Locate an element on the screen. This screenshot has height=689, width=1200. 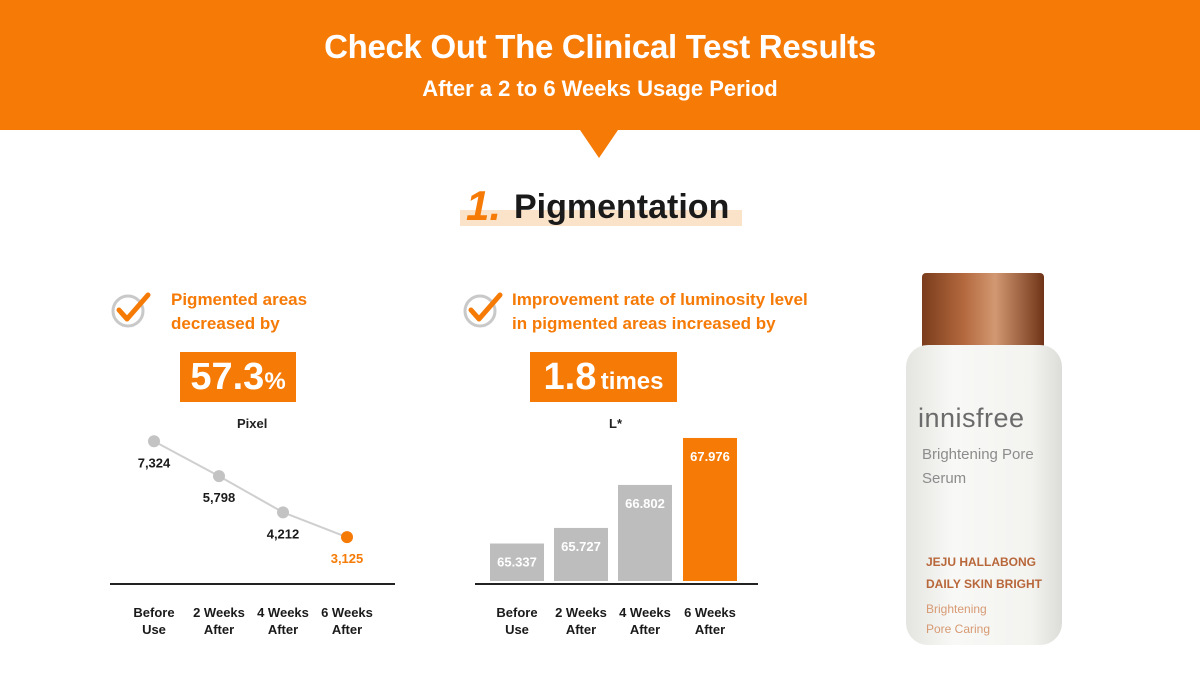
product-name: Brightening Pore Serum is located at coordinates (978, 467).